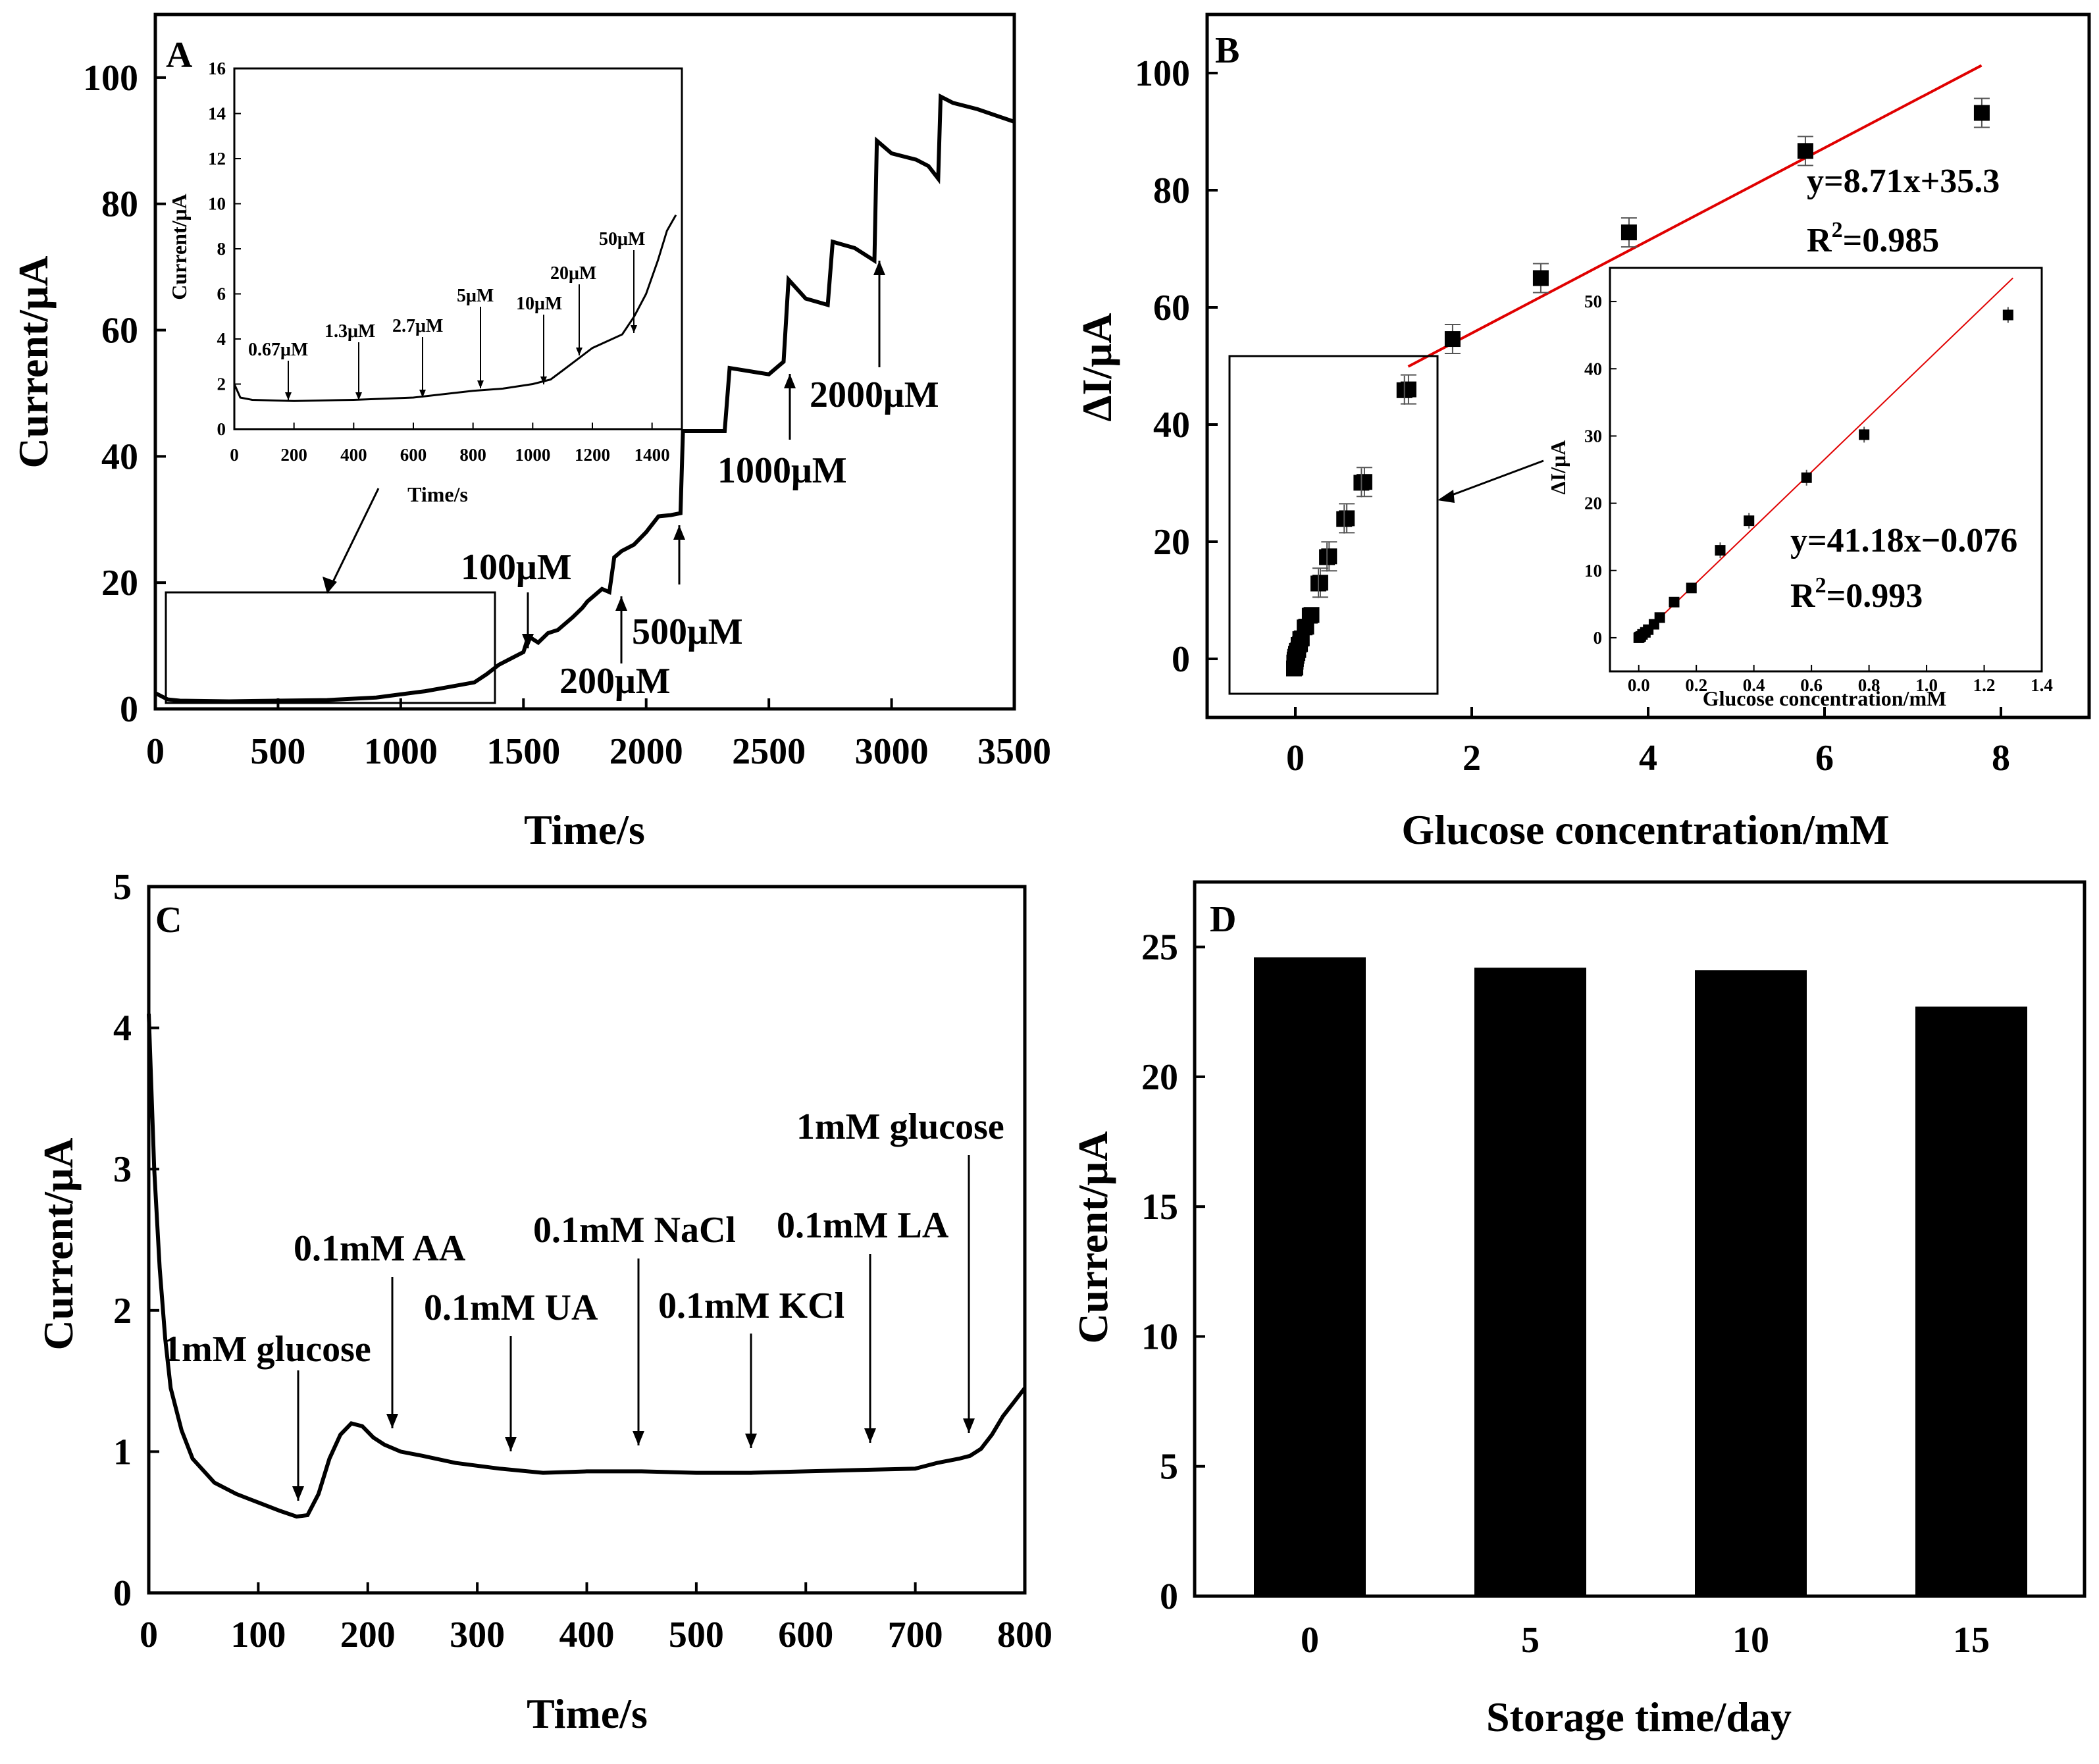 The height and width of the screenshot is (1764, 2099). Describe the element at coordinates (696, 1635) in the screenshot. I see `panel-c-x-tick-label: 500` at that location.